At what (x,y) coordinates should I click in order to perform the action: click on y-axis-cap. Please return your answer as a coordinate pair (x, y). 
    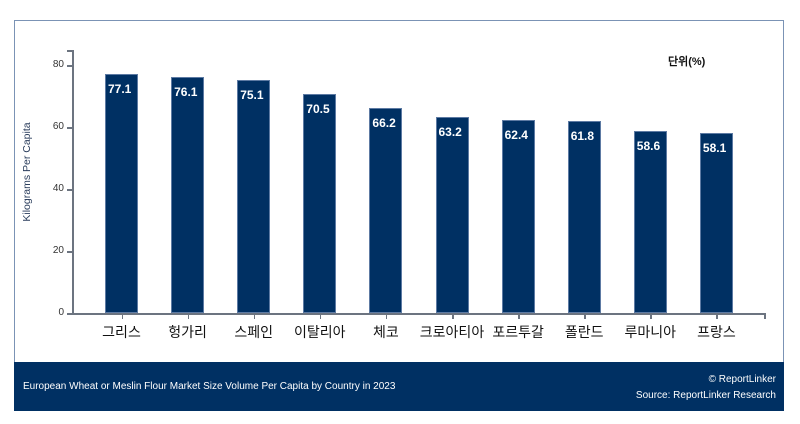
    Looking at the image, I should click on (70, 51).